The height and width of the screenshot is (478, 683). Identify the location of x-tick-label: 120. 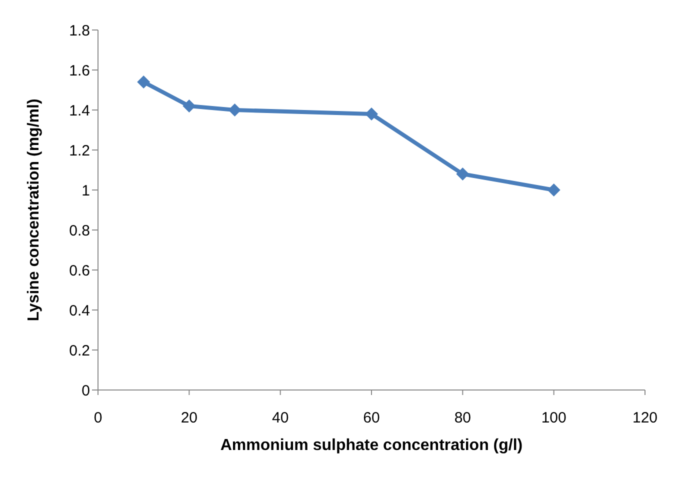
(645, 418).